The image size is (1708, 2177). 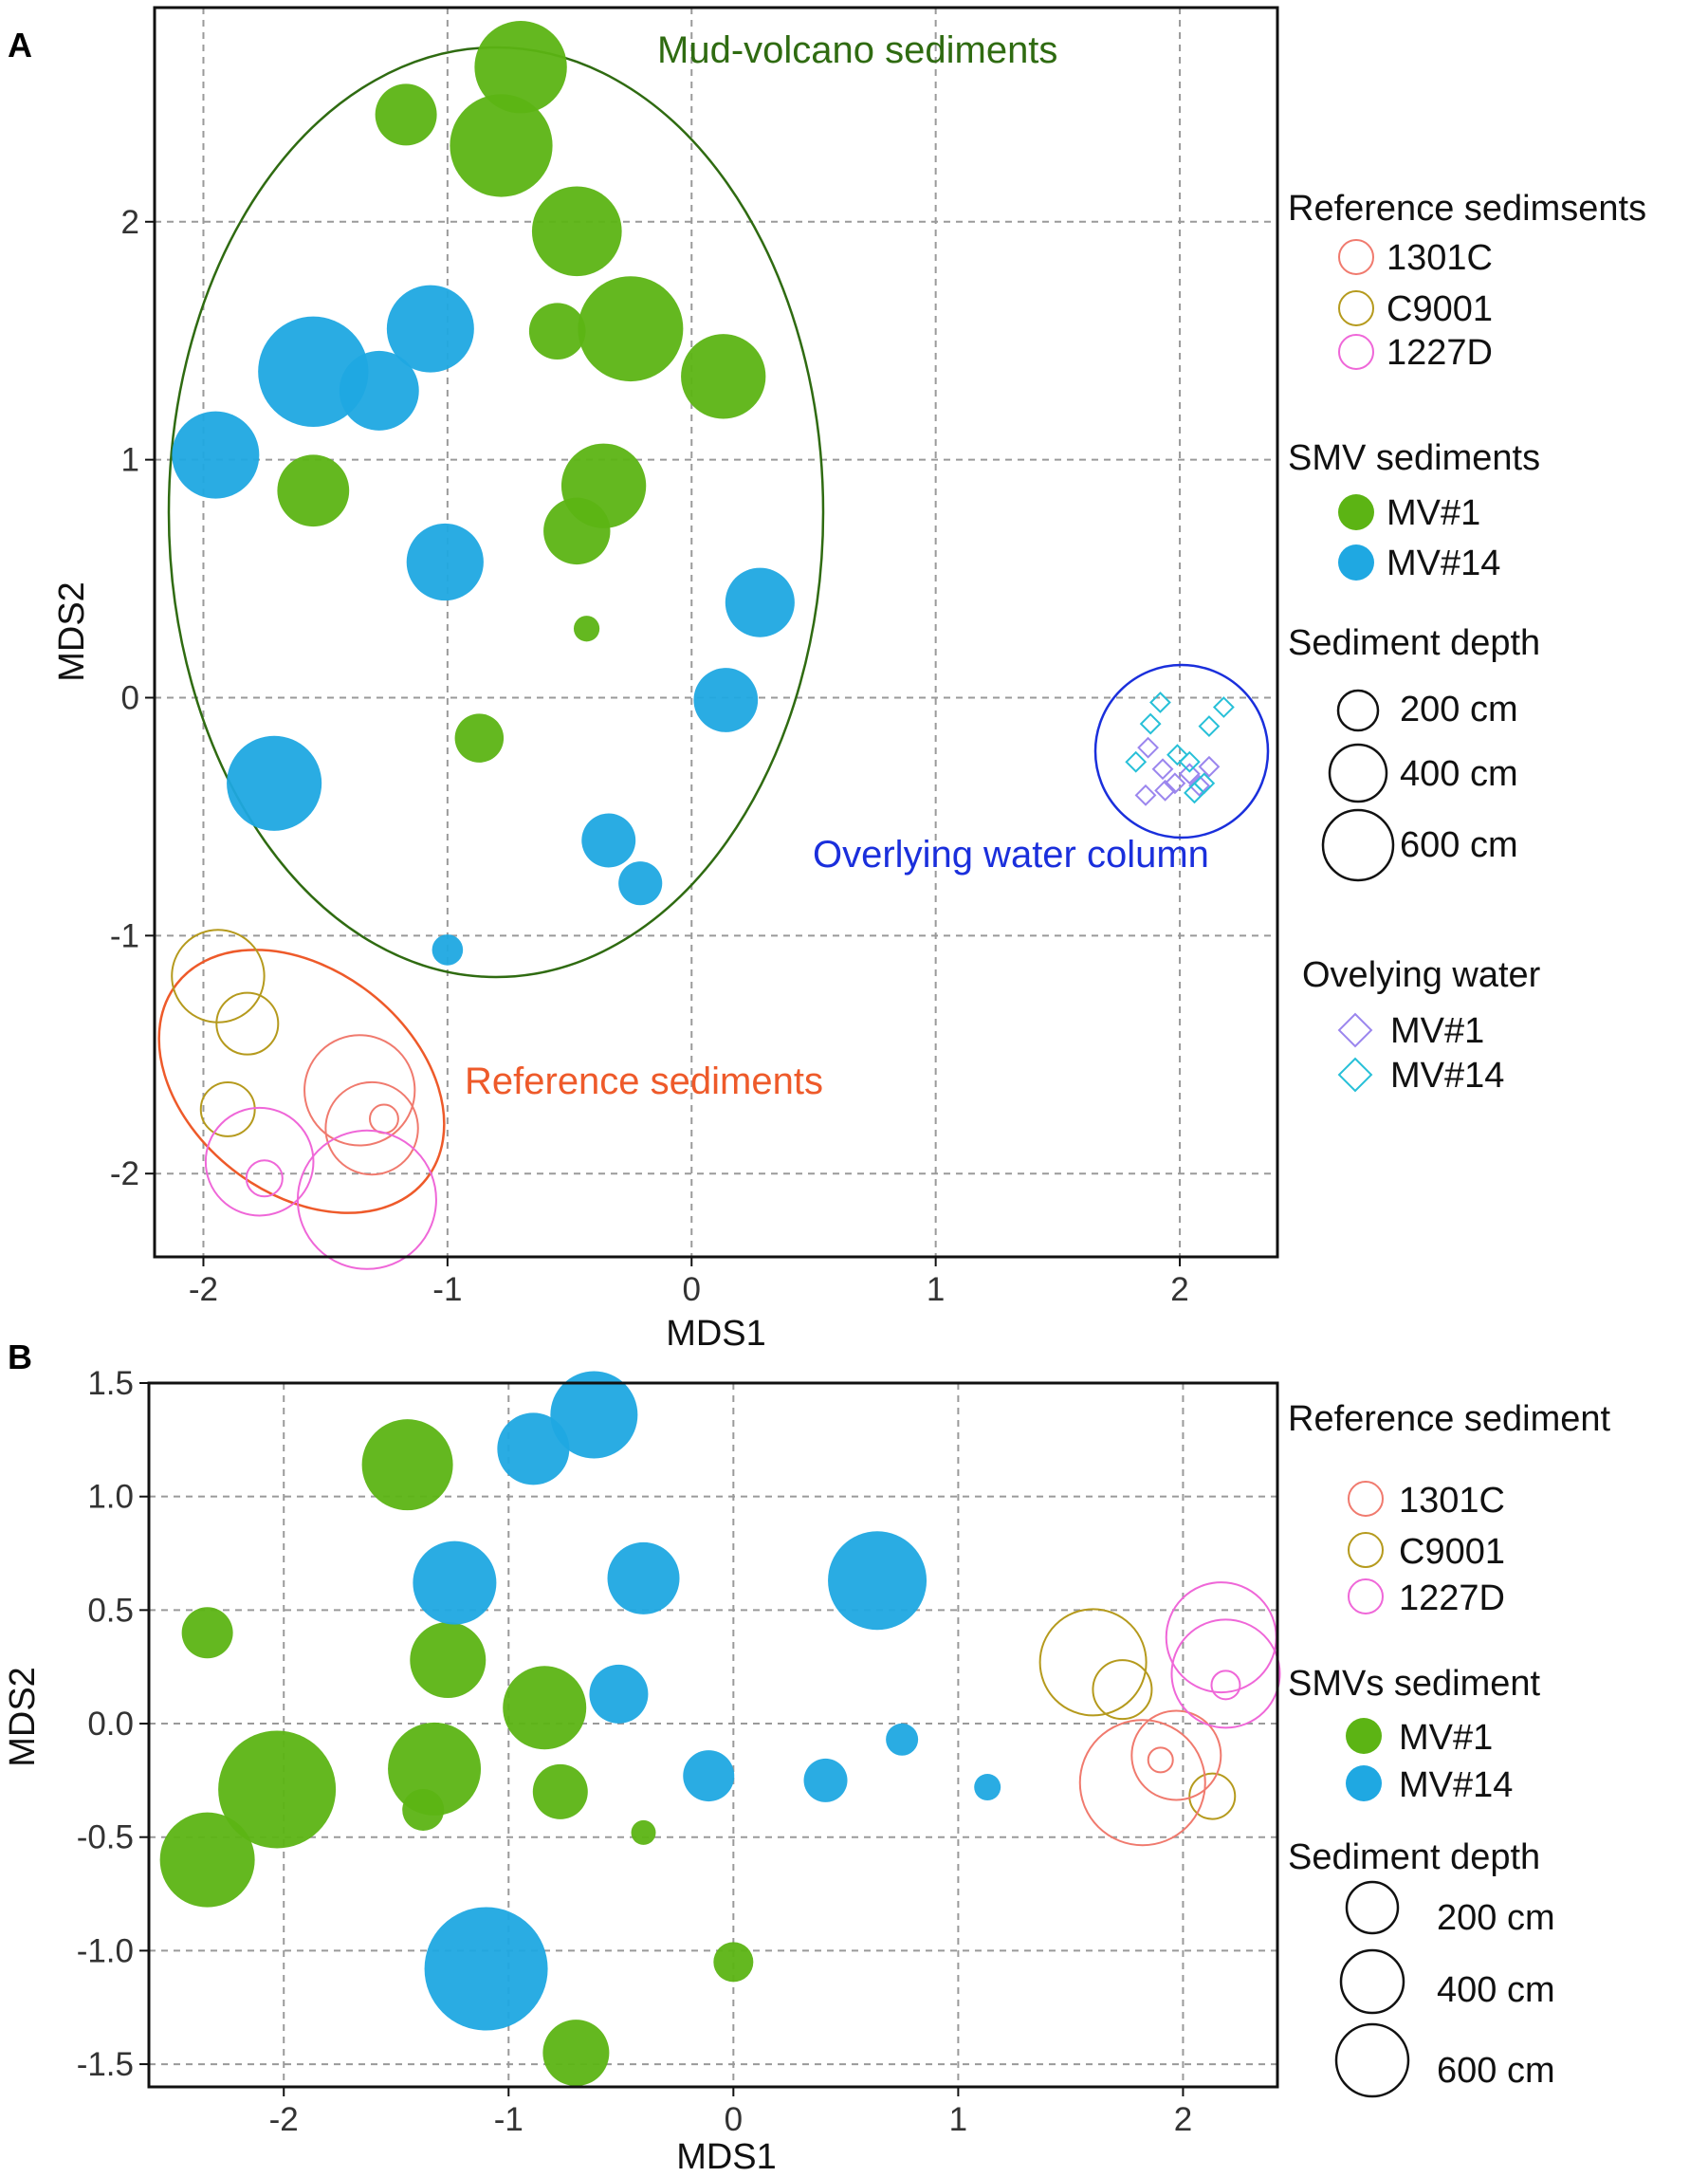 I want to click on legend-b-mv14-label: MV#14, so click(x=1456, y=1785).